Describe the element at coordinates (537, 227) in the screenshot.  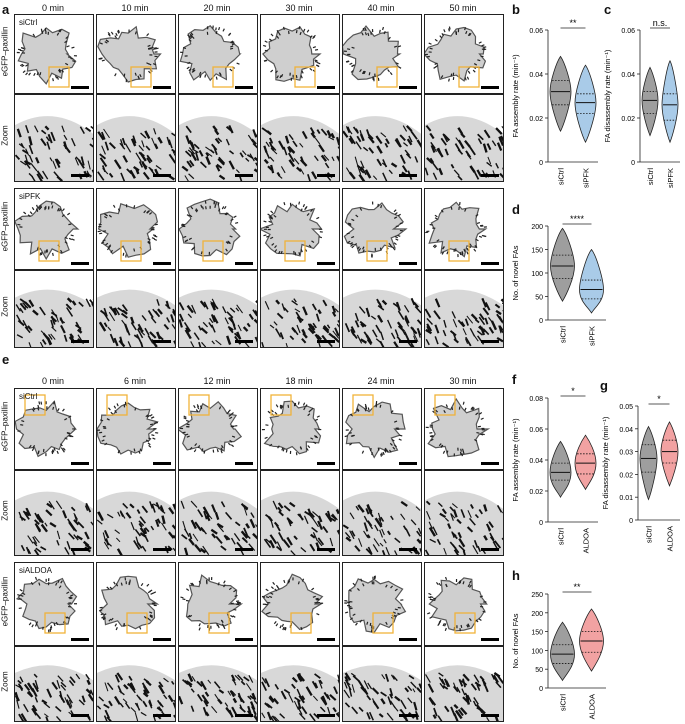
I see `y-tick-label: 200` at that location.